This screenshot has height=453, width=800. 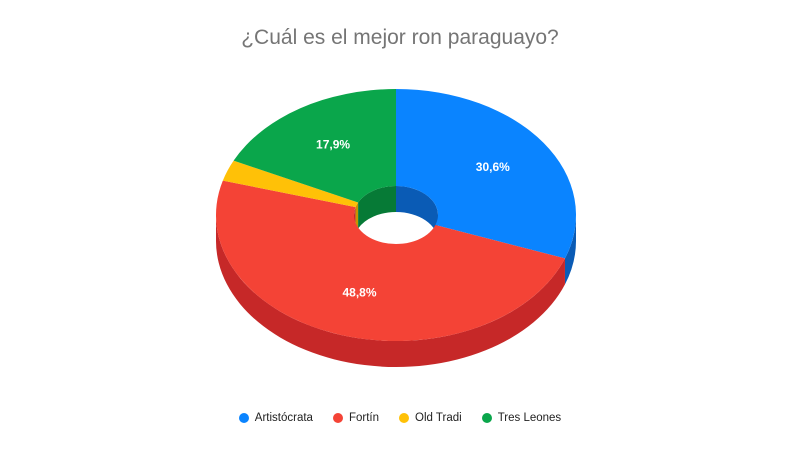 What do you see at coordinates (377, 207) in the screenshot?
I see `hole-wall-tres-leones` at bounding box center [377, 207].